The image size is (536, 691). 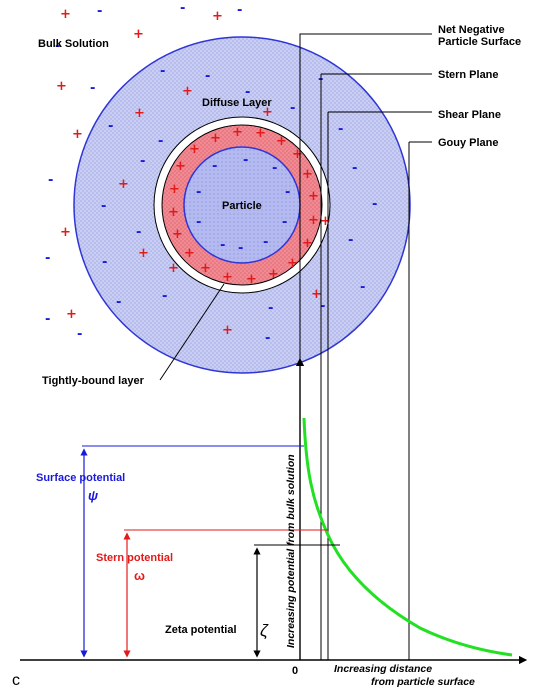 I want to click on particle-label: Particle, so click(x=242, y=206).